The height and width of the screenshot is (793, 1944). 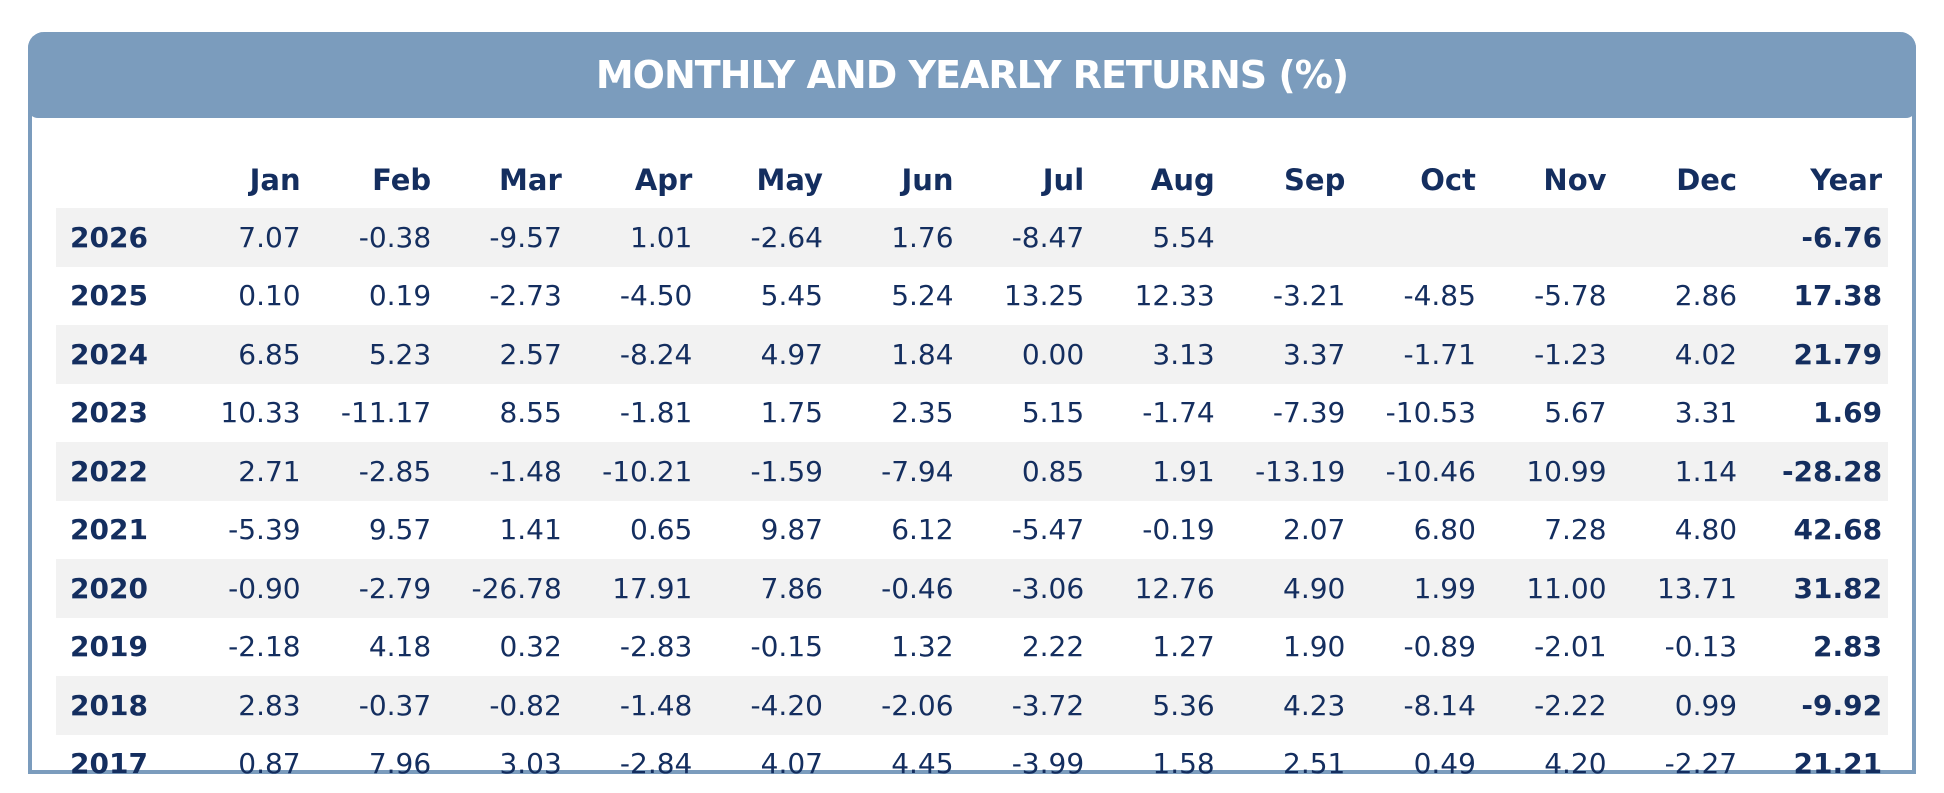 I want to click on monthly-return-cell: -1.81, so click(x=633, y=413).